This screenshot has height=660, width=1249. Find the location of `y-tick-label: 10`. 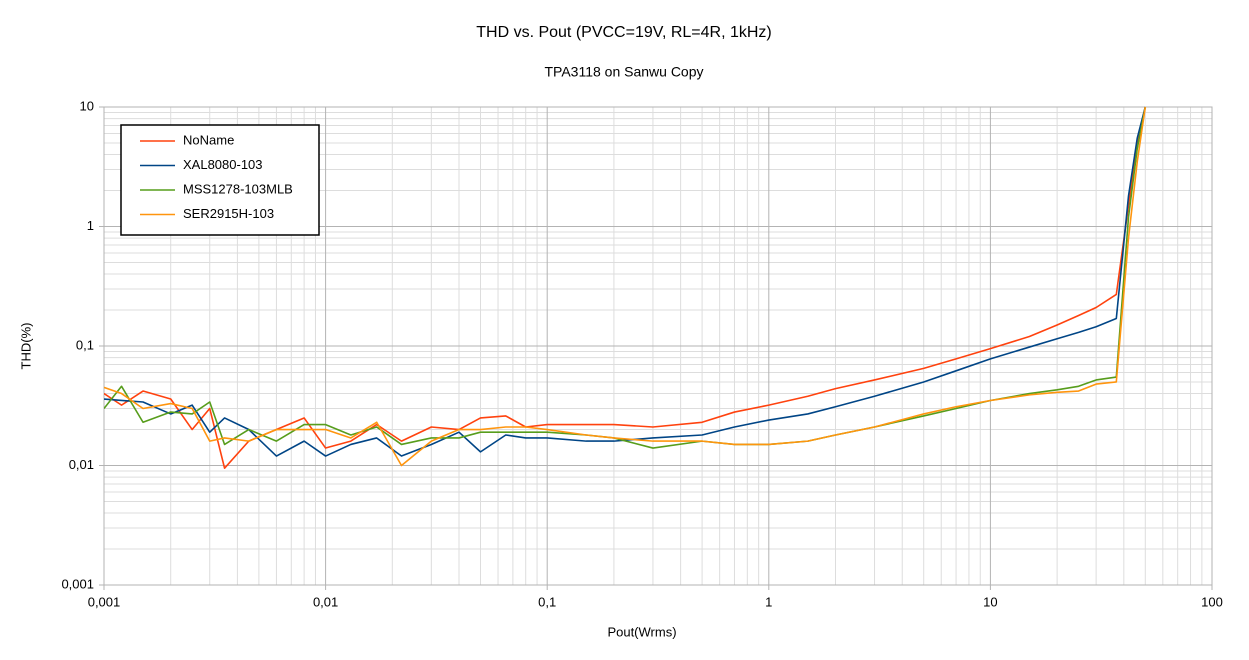

y-tick-label: 10 is located at coordinates (87, 105).